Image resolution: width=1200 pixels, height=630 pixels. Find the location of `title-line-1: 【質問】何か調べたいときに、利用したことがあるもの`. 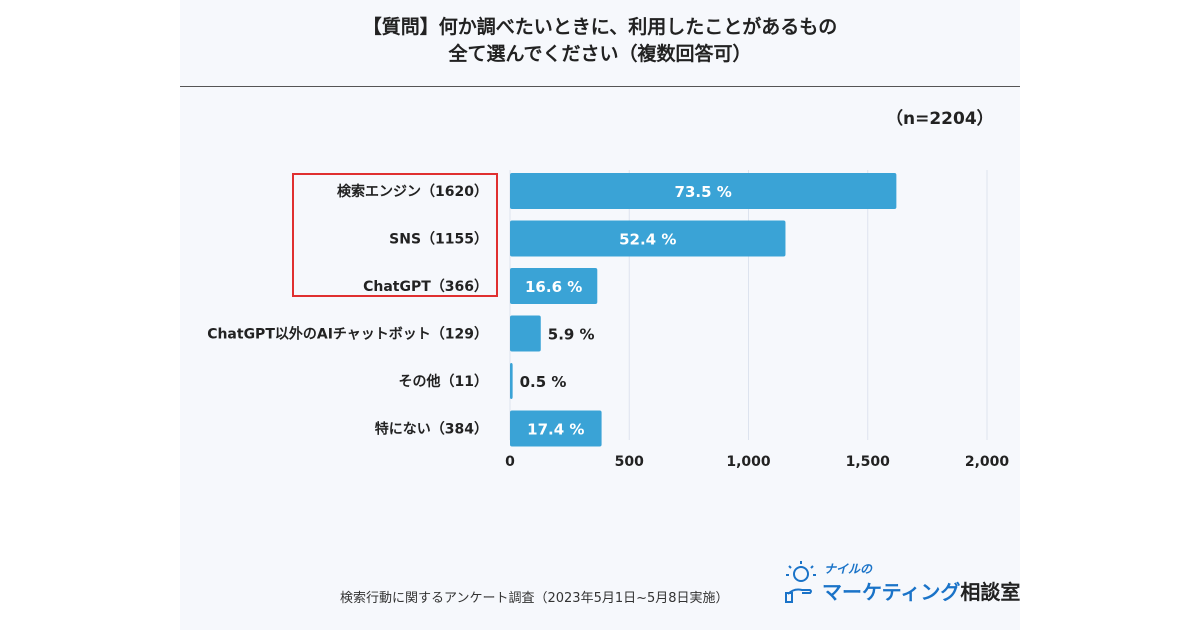

title-line-1: 【質問】何か調べたいときに、利用したことがあるもの is located at coordinates (600, 27).